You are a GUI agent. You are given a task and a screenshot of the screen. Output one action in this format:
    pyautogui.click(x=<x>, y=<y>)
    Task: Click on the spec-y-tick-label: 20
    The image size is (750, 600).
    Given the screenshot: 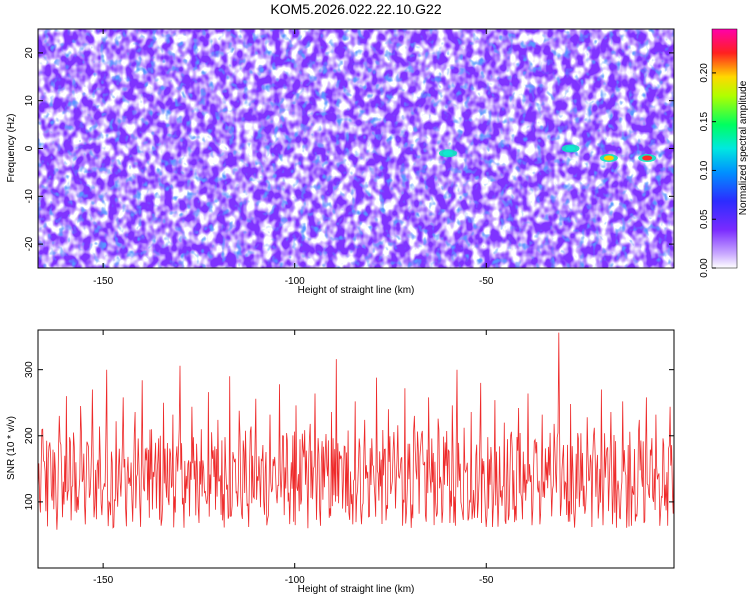 What is the action you would take?
    pyautogui.click(x=29, y=53)
    